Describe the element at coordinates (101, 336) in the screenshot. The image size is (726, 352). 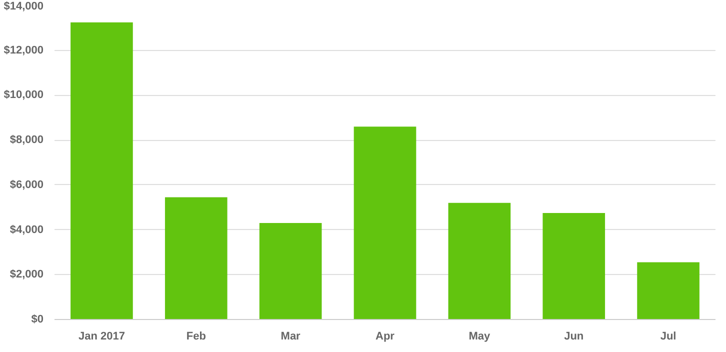
I see `x-tick-label: Jan 2017` at that location.